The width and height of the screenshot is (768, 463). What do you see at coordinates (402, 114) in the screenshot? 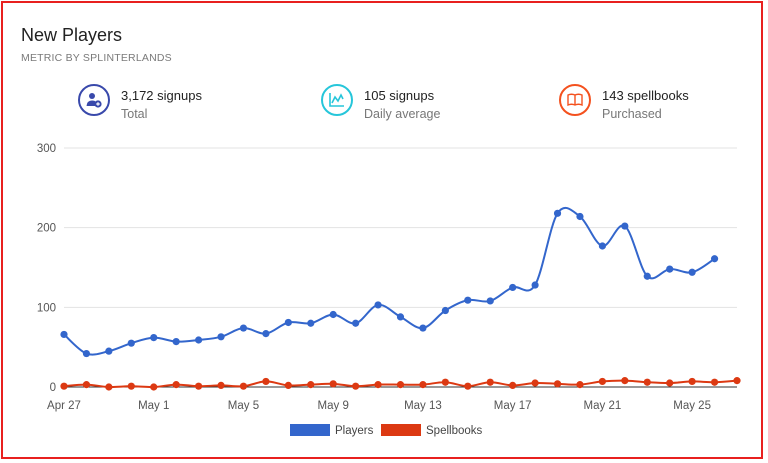
I see `stat-daily-label: Daily average` at bounding box center [402, 114].